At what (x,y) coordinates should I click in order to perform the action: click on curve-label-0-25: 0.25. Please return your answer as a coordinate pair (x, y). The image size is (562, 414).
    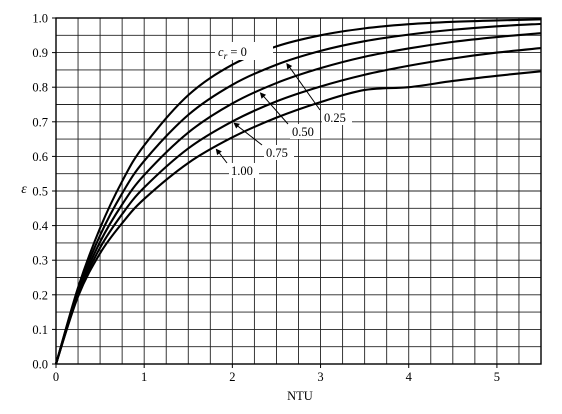
    Looking at the image, I should click on (335, 118).